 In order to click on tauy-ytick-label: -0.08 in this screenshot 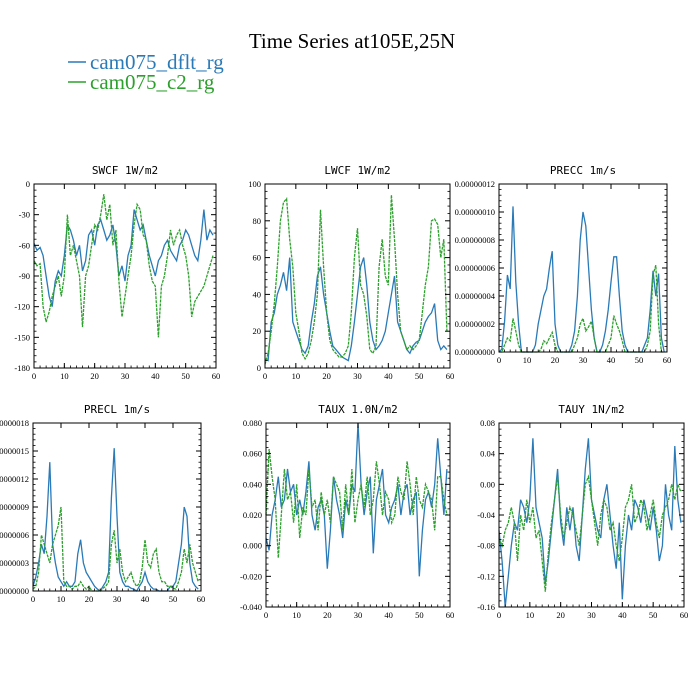, I will do `click(486, 546)`.